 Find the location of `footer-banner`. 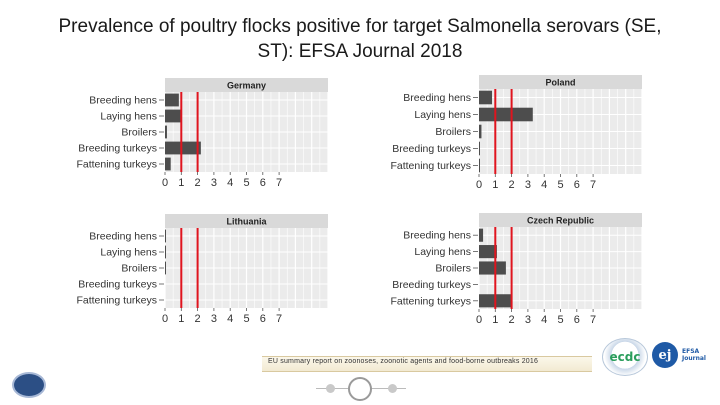

footer-banner is located at coordinates (427, 364).